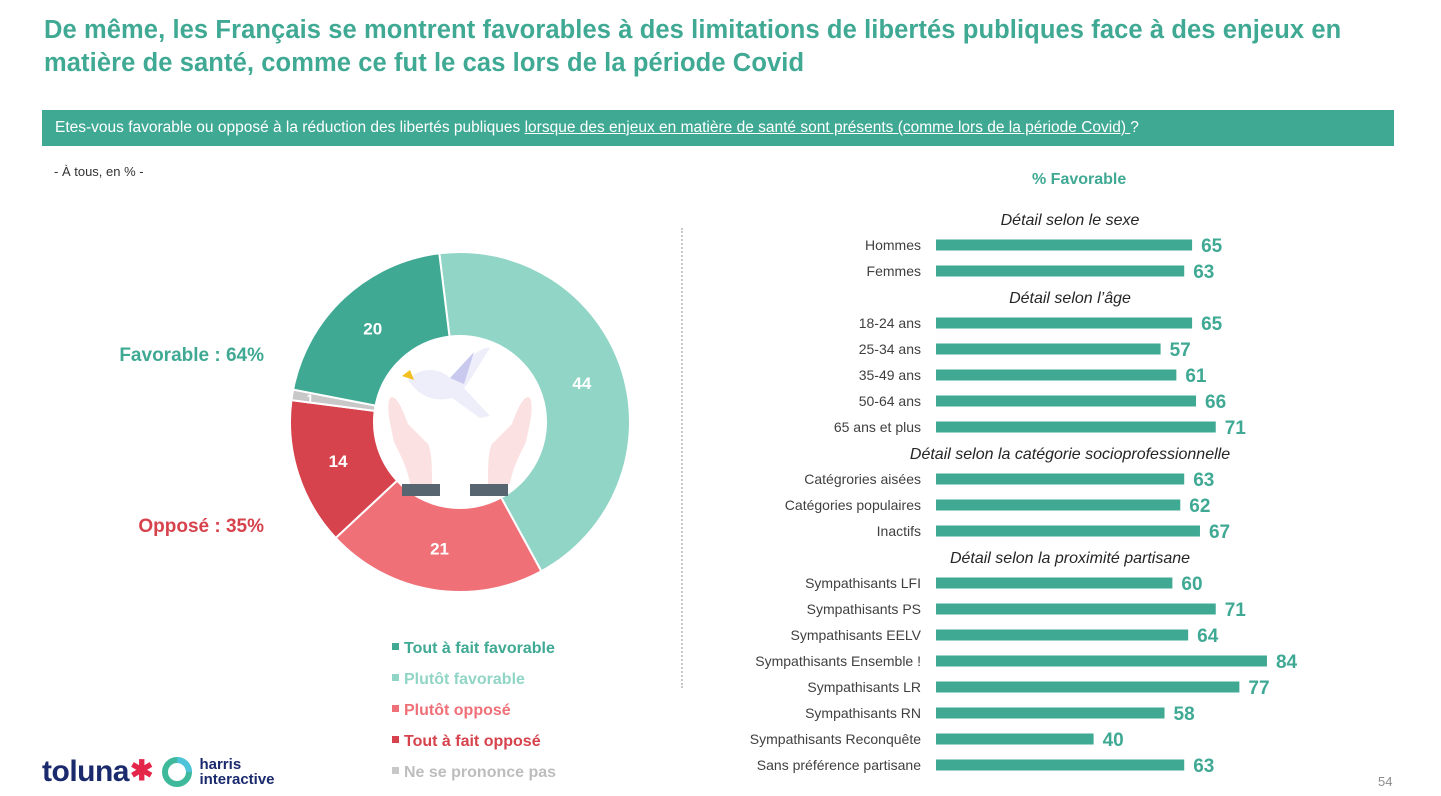  Describe the element at coordinates (890, 401) in the screenshot. I see `bar-category-label: 50-64 ans` at that location.